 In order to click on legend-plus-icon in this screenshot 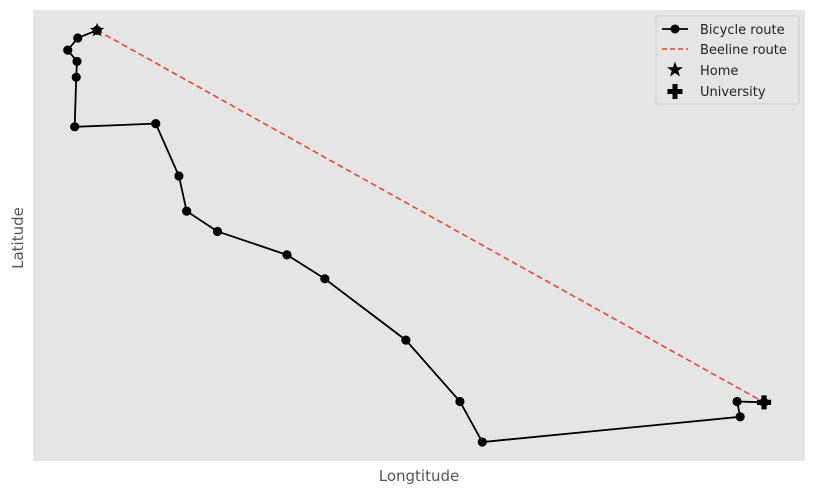, I will do `click(675, 91)`.